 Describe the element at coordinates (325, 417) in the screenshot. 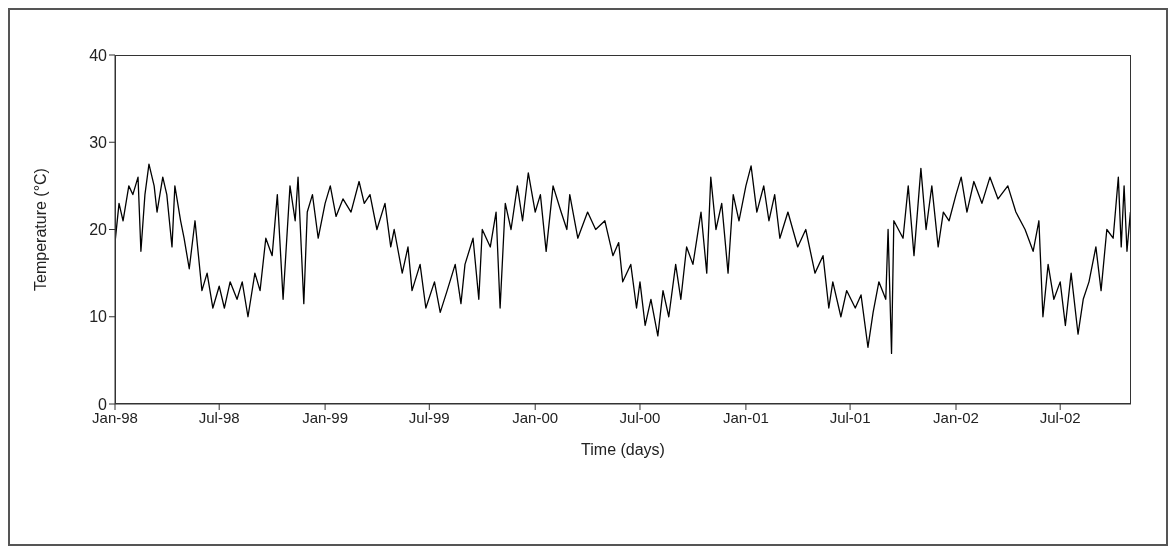

I see `x-tick-label: Jan-99` at that location.